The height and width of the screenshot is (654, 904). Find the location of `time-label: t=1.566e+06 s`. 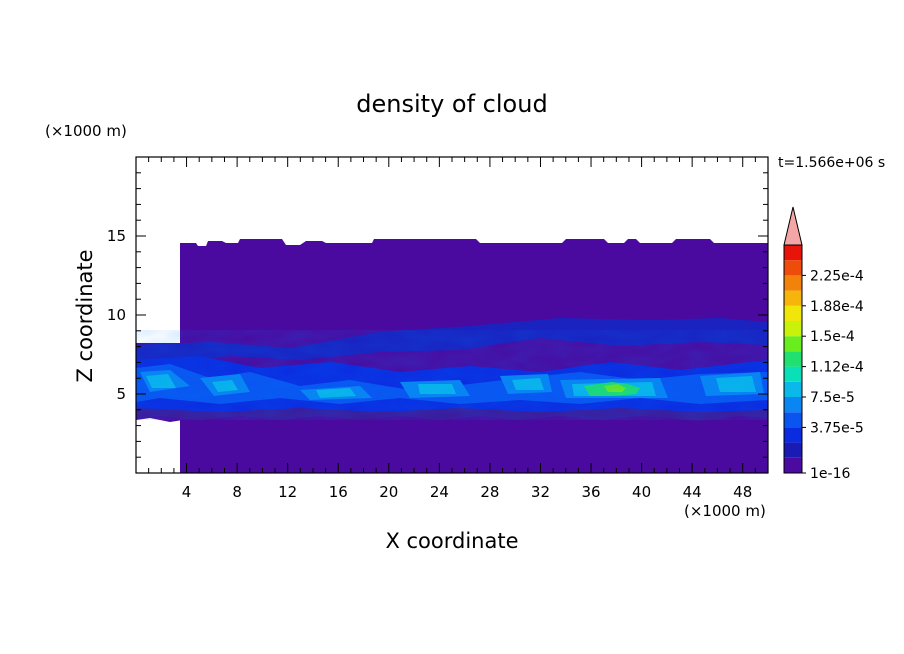

time-label: t=1.566e+06 s is located at coordinates (831, 163).